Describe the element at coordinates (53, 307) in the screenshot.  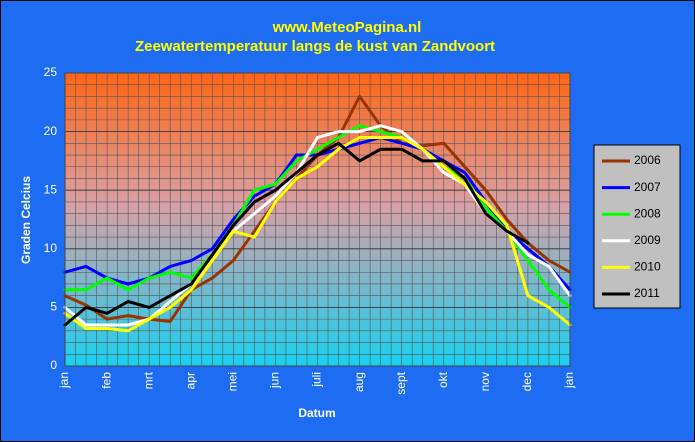
I see `y-tick-label: 5` at that location.